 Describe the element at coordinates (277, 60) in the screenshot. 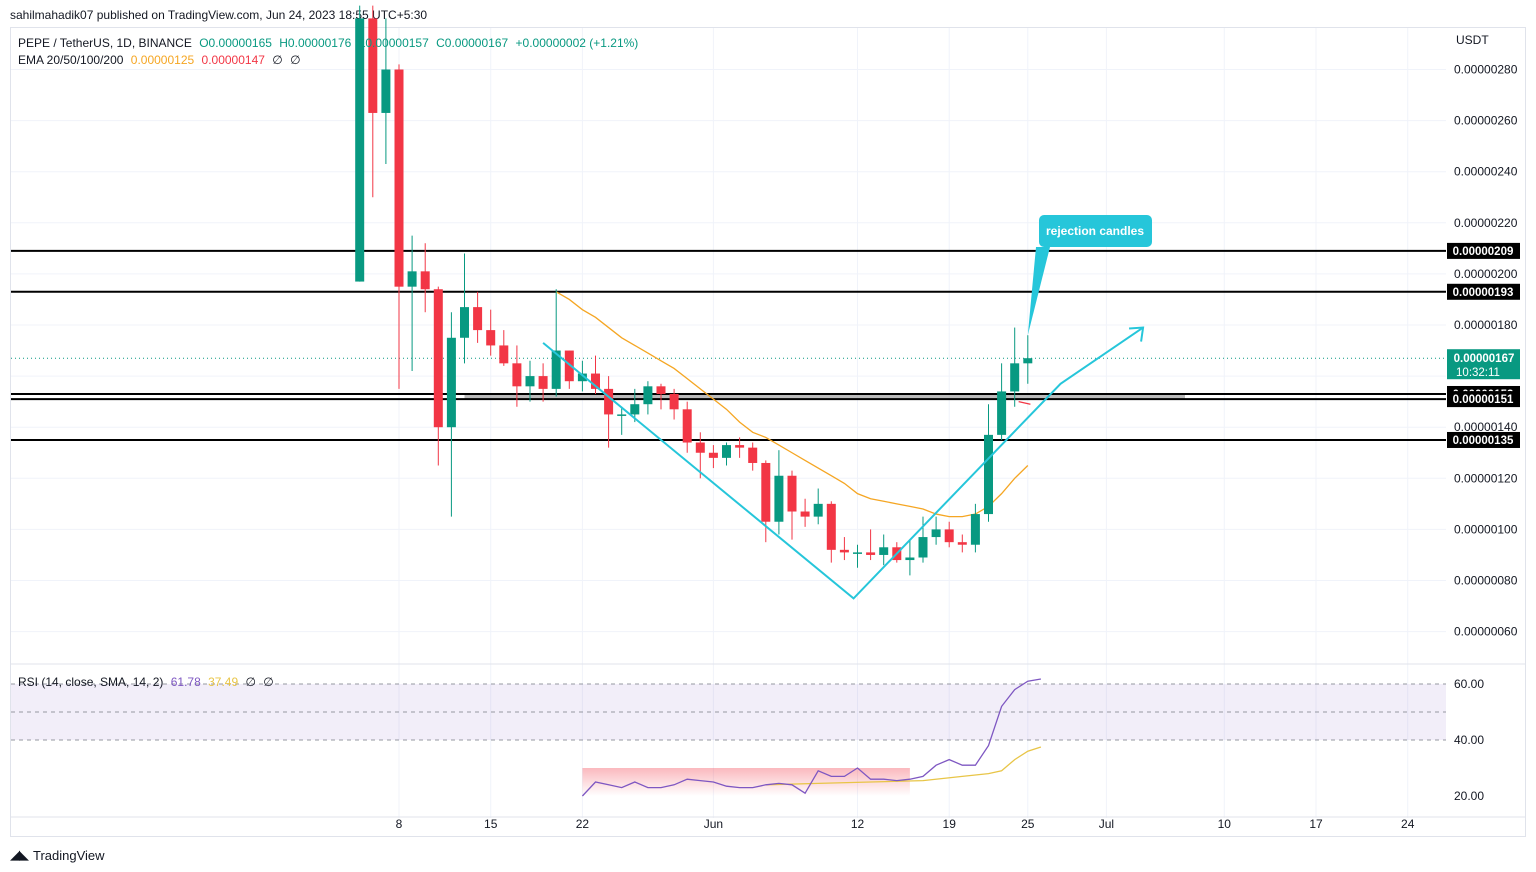

I see `ema100-value: ∅` at that location.